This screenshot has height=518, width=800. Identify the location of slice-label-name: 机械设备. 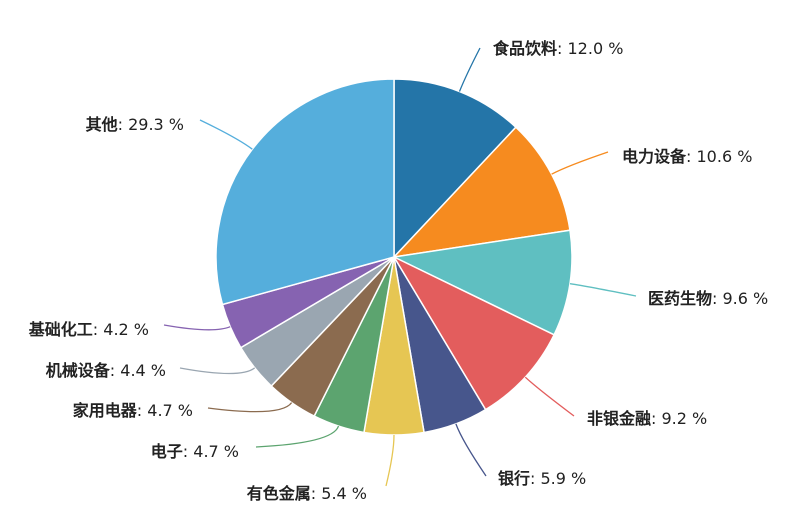
(78, 370).